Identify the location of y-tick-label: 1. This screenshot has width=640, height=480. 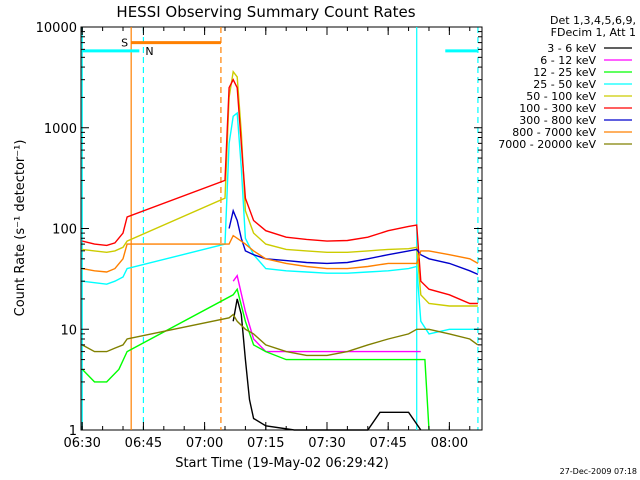
(73, 431).